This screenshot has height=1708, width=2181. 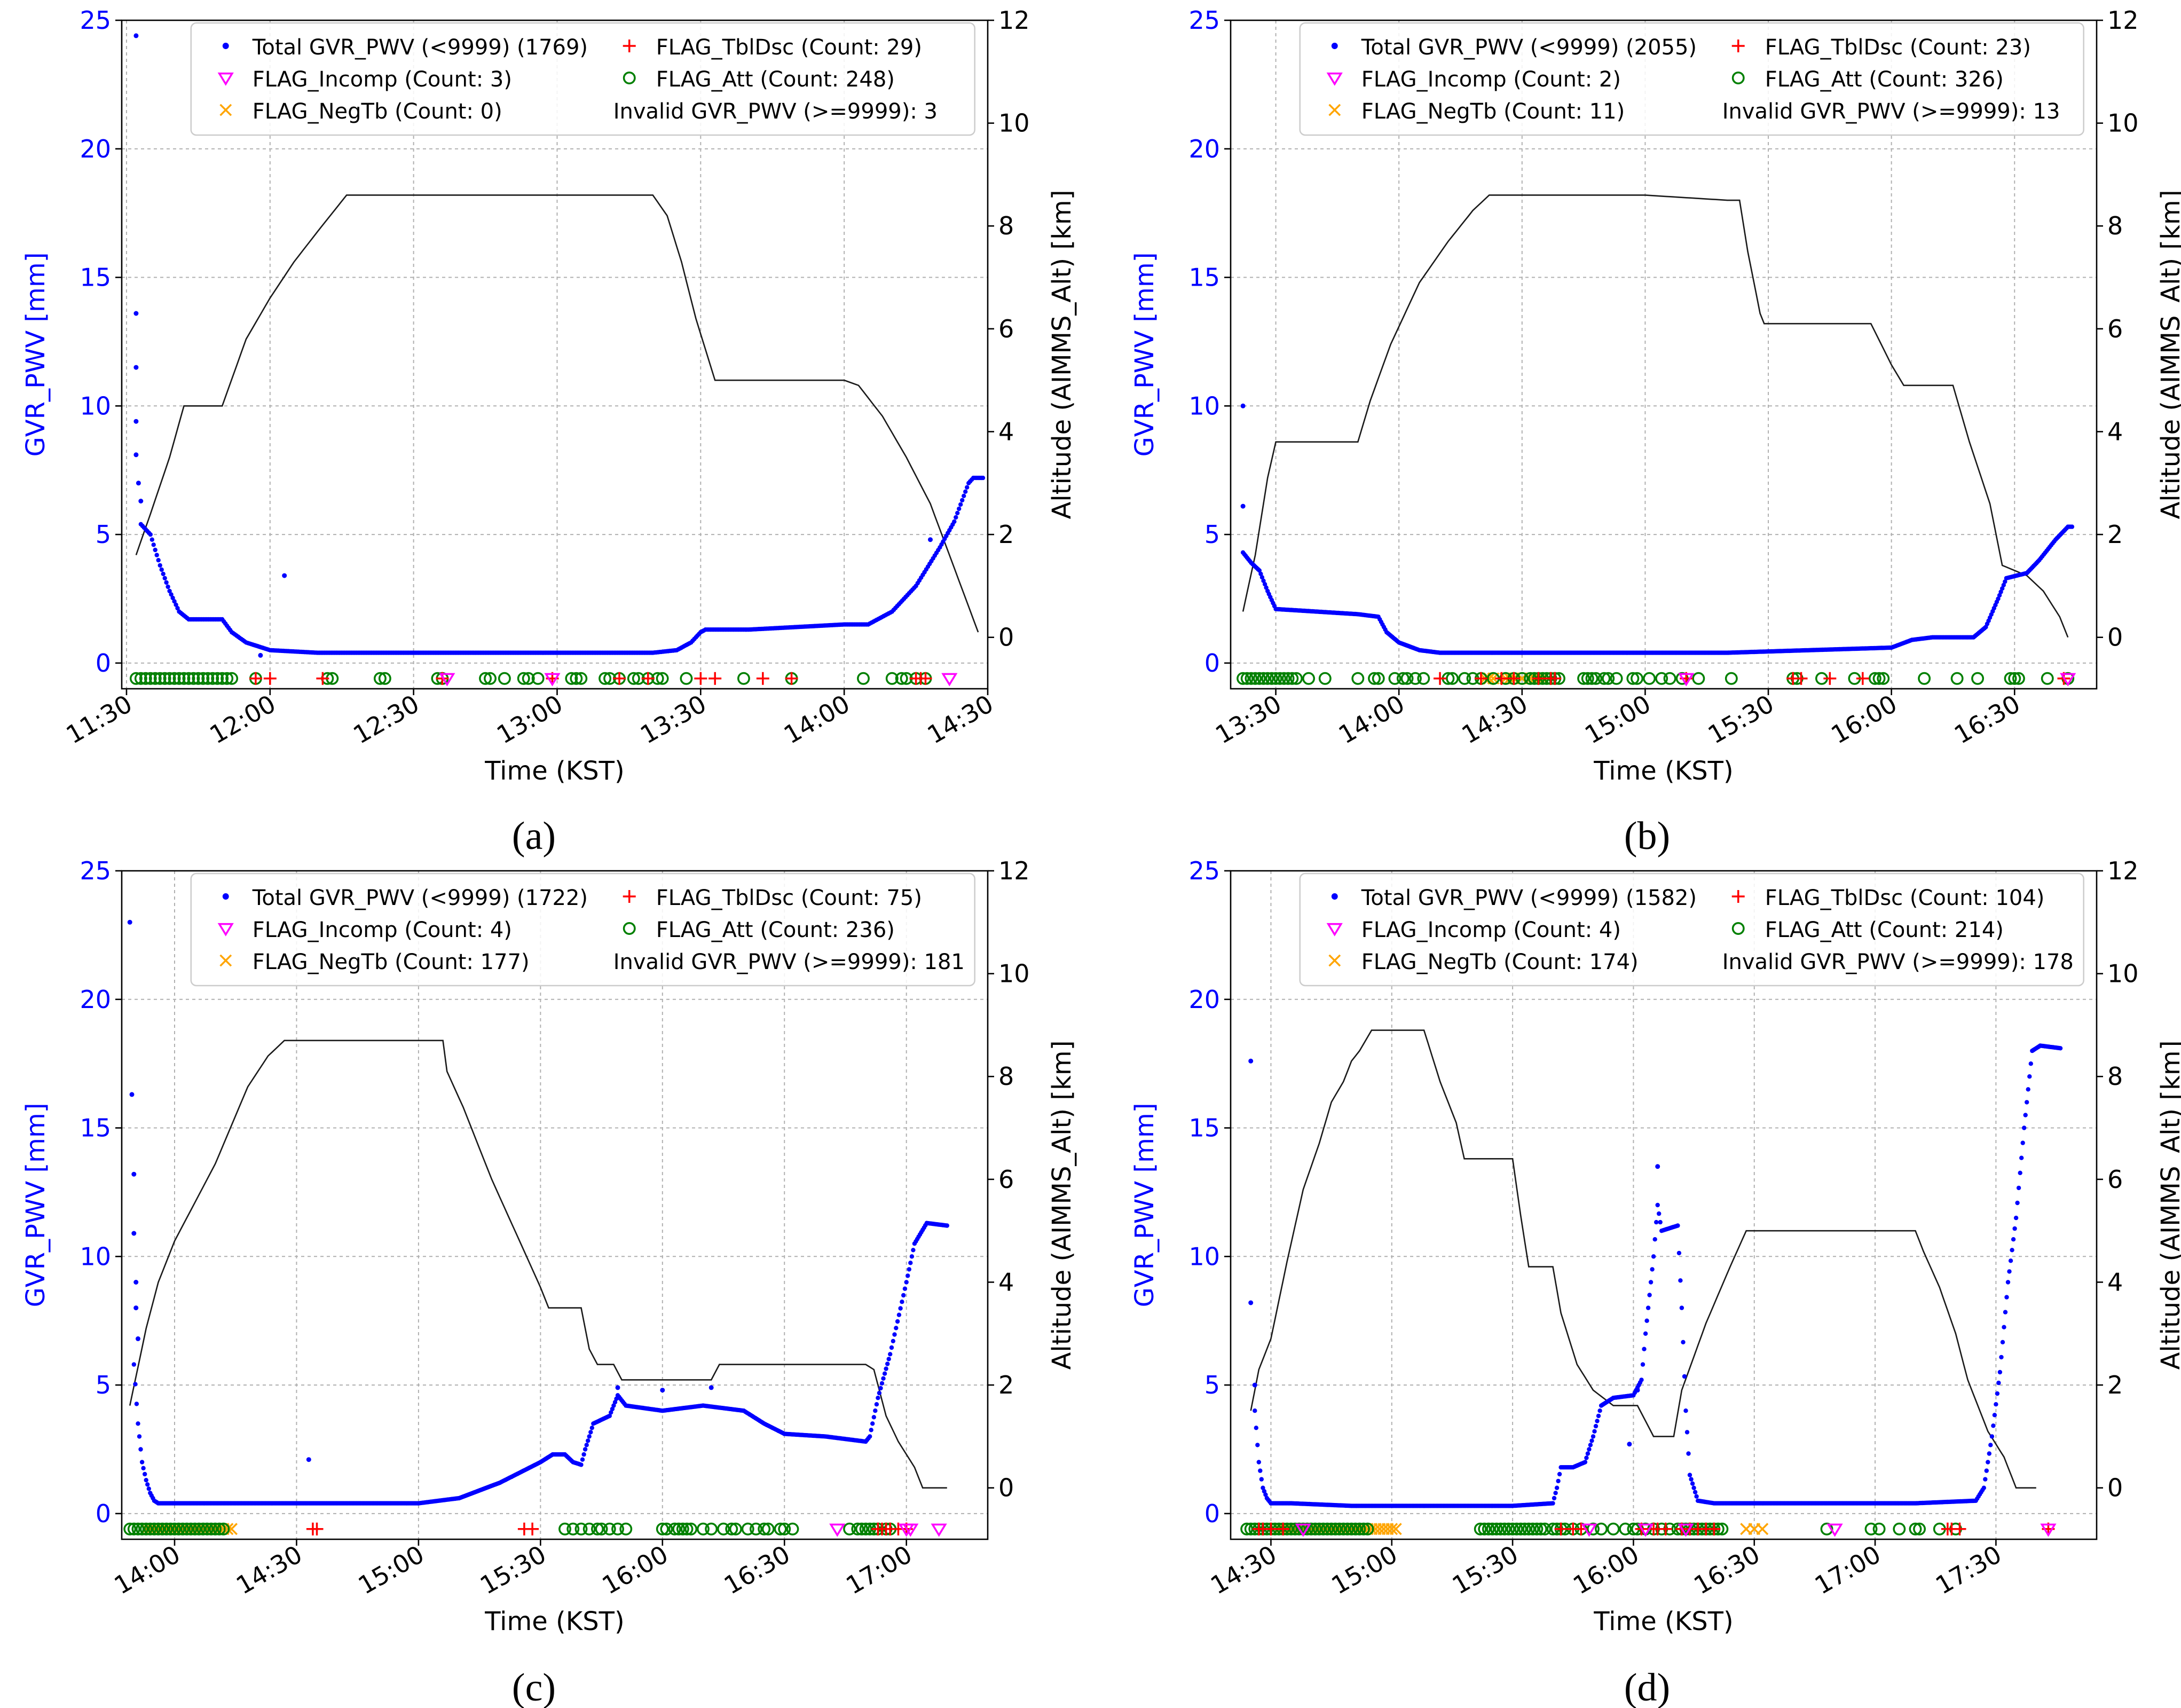 What do you see at coordinates (1657, 679) in the screenshot?
I see `flag-markers` at bounding box center [1657, 679].